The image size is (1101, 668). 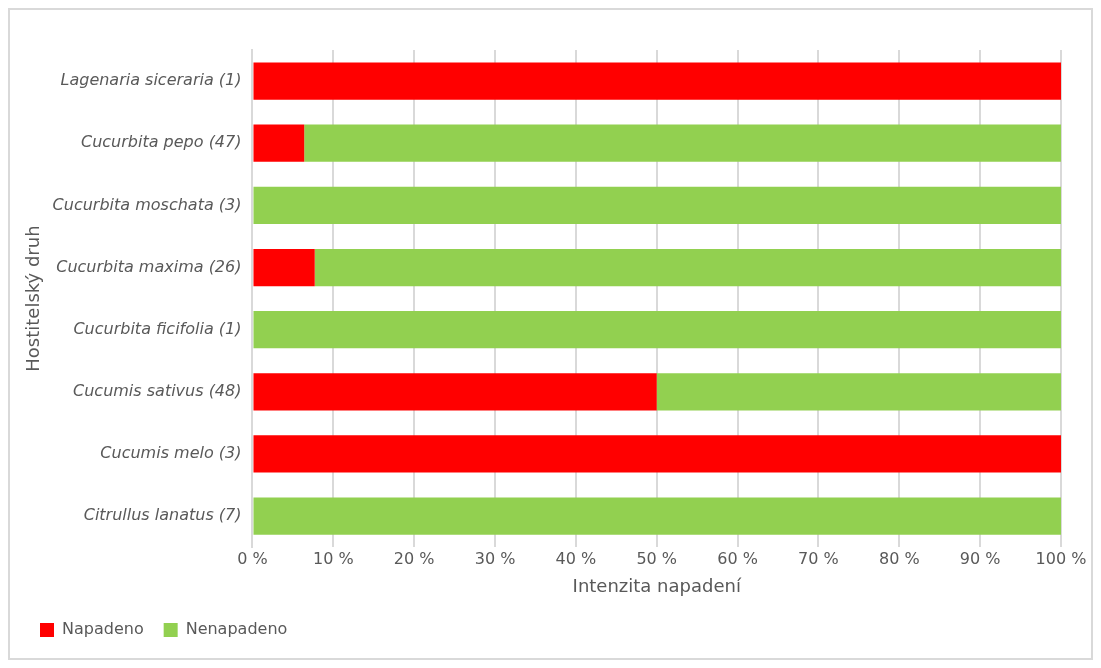 What do you see at coordinates (414, 558) in the screenshot?
I see `x-tick-label: 20 %` at bounding box center [414, 558].